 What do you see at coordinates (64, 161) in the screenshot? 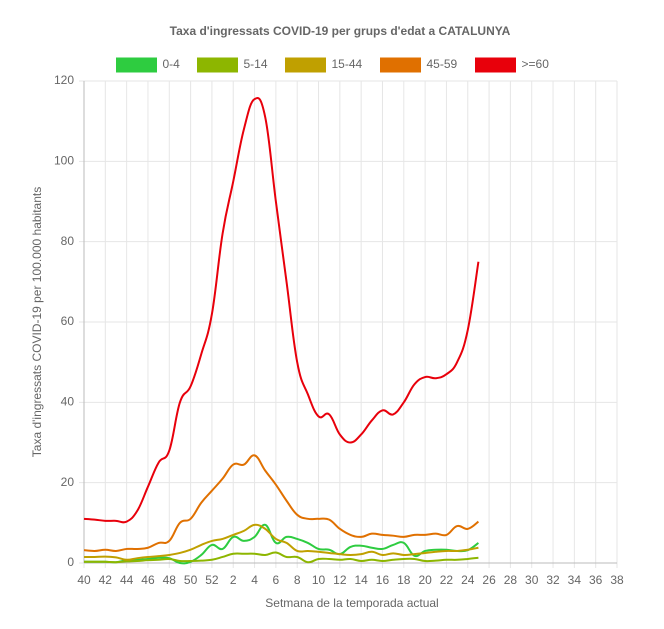
I see `y-tick-label: 100` at bounding box center [64, 161].